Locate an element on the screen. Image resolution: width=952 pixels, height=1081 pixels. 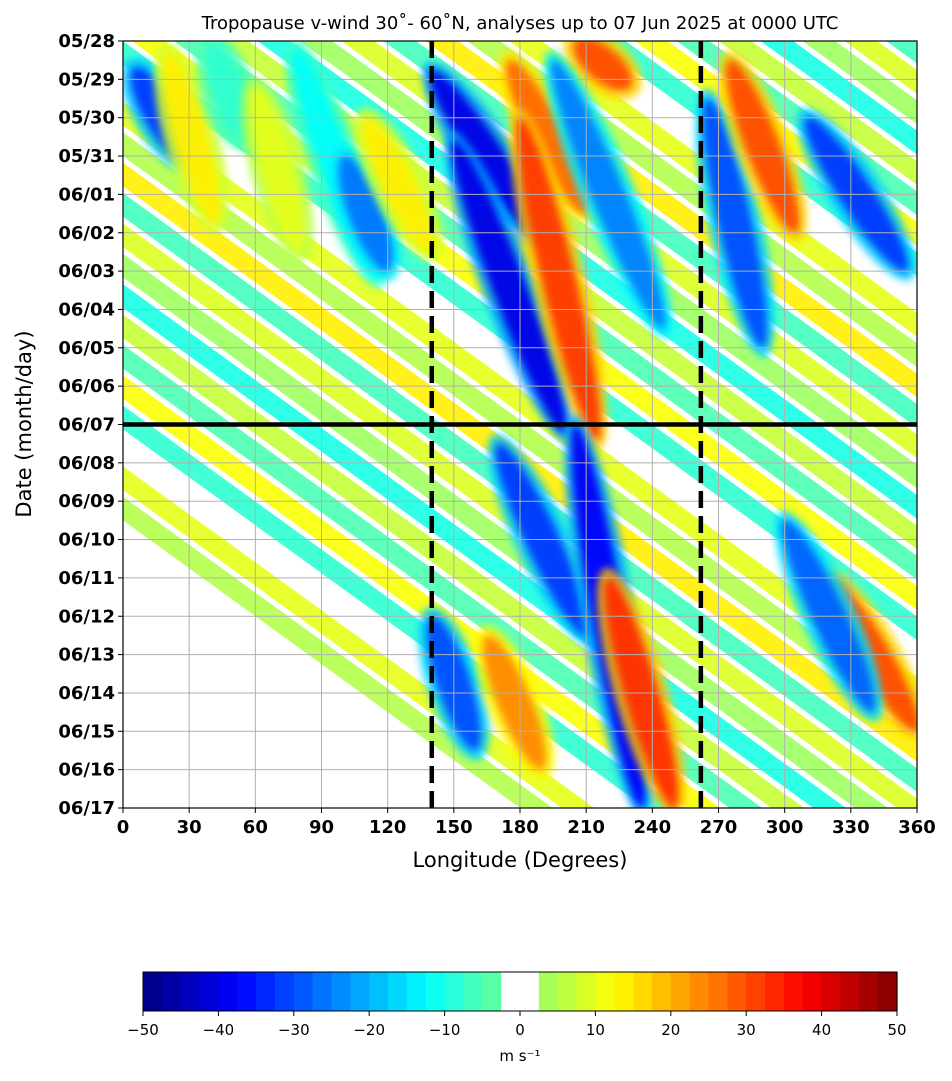
colorbar-tick-label: 10 is located at coordinates (595, 1030).